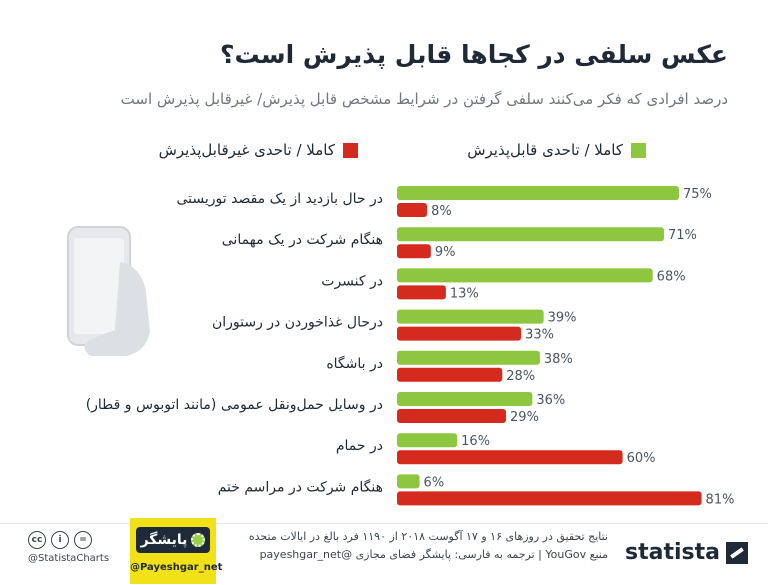  I want to click on data-label: 75%, so click(697, 194).